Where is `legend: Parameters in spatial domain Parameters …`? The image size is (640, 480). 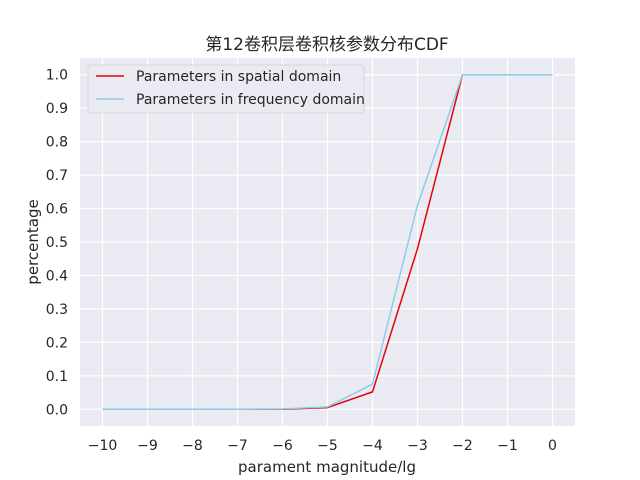 legend: Parameters in spatial domain Parameters … is located at coordinates (226, 89).